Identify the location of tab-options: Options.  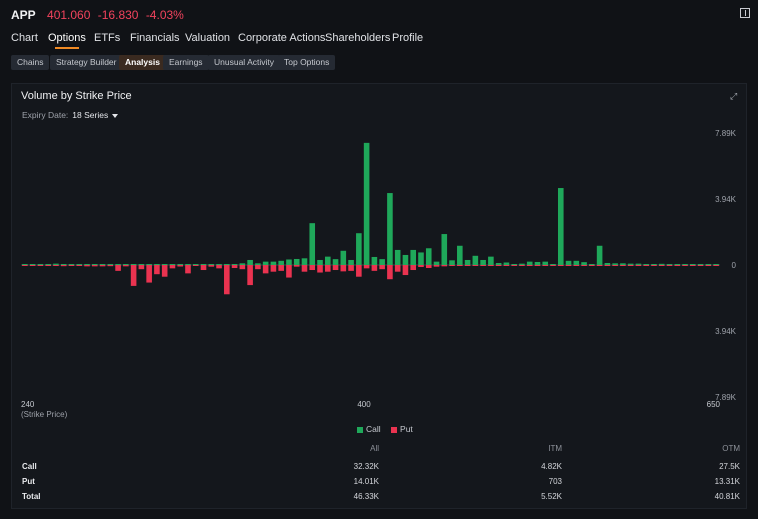
(67, 40).